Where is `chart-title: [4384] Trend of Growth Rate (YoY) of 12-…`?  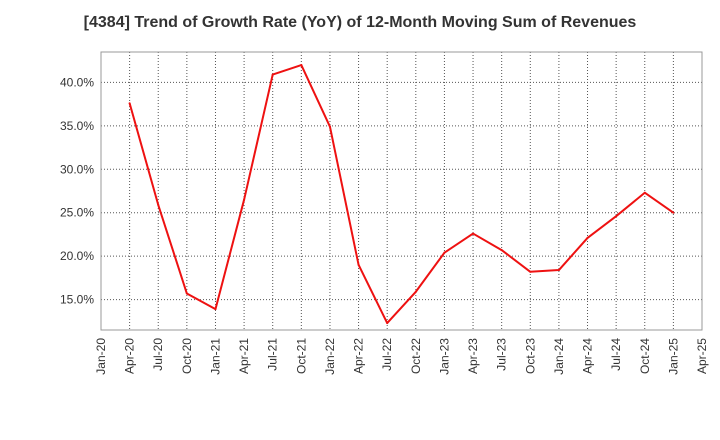 chart-title: [4384] Trend of Growth Rate (YoY) of 12-… is located at coordinates (360, 22).